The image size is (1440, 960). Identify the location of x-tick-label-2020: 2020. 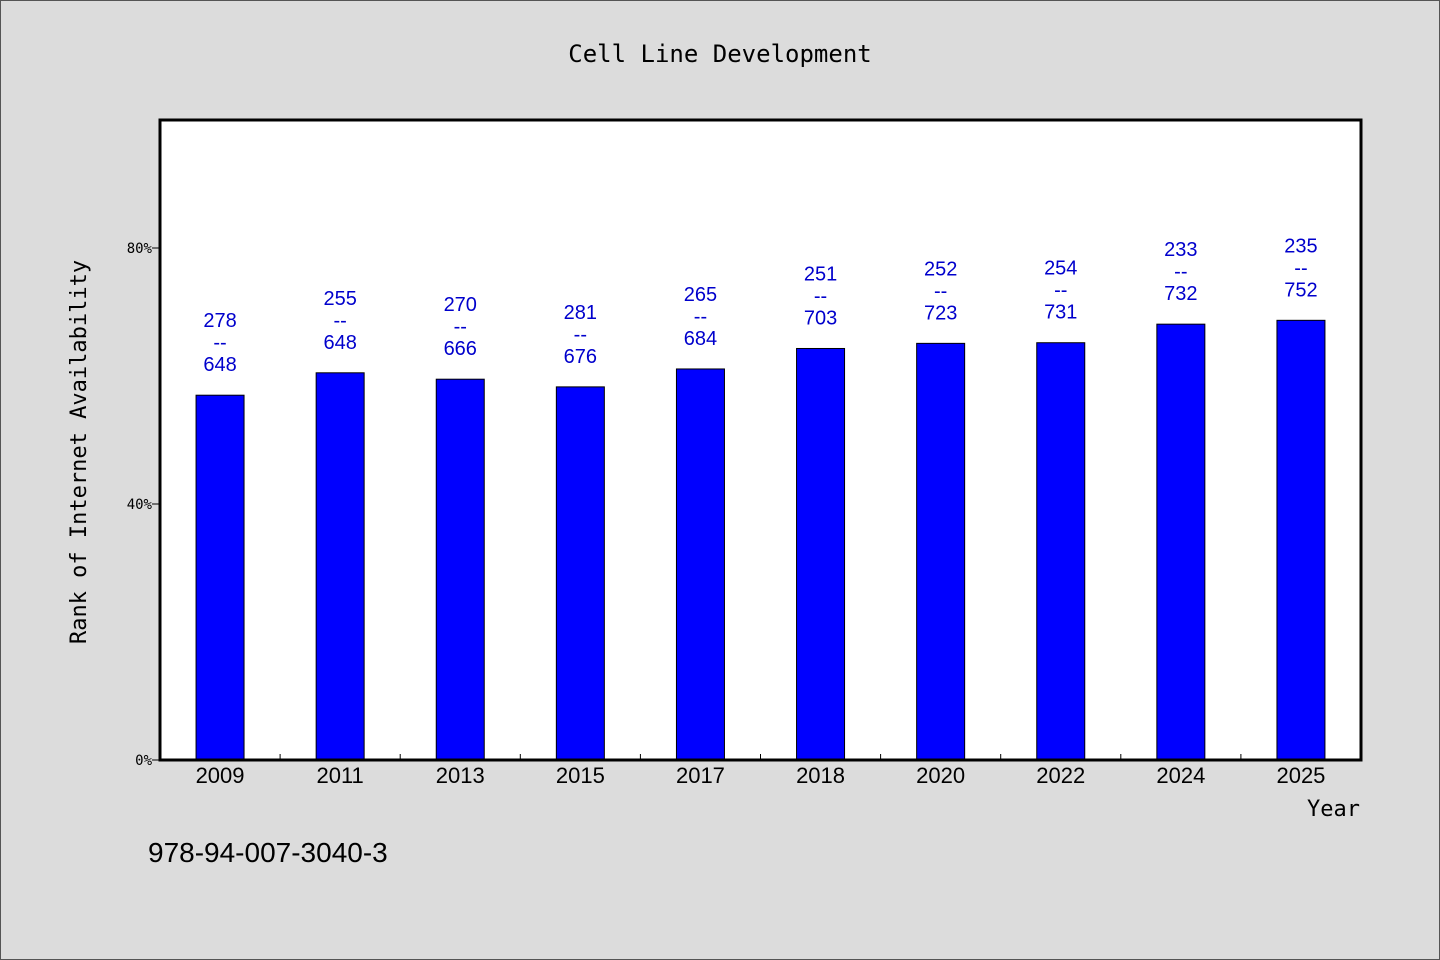
(940, 775).